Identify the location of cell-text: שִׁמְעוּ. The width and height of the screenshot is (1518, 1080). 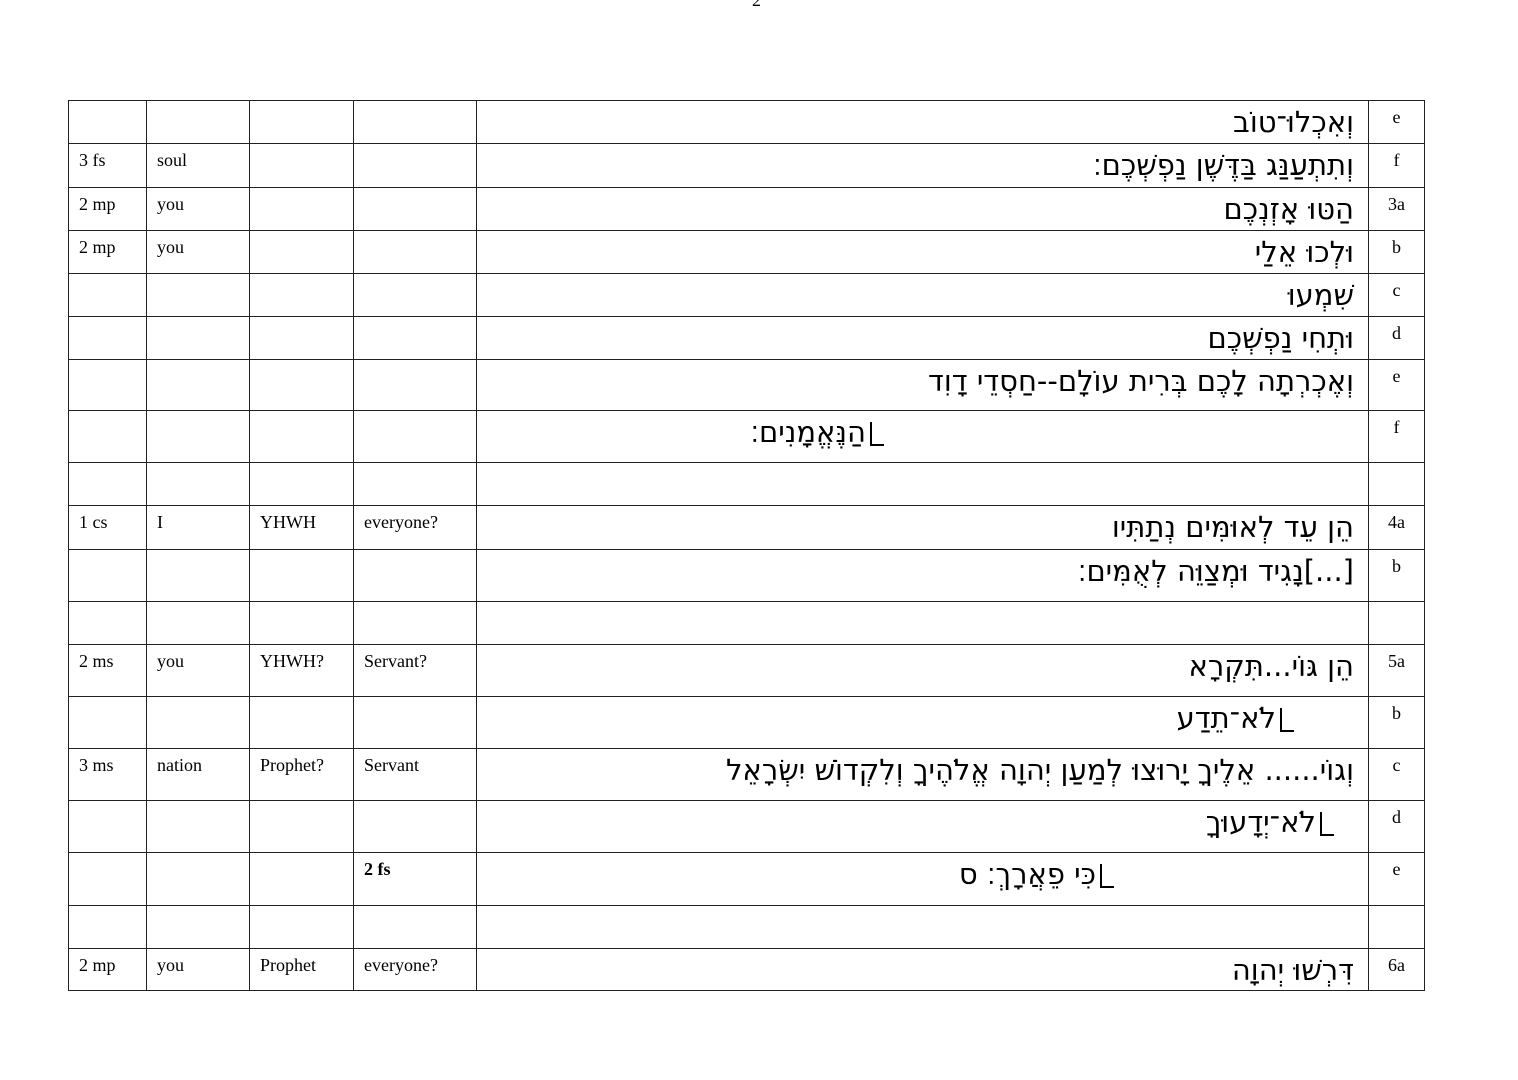
(1320, 295).